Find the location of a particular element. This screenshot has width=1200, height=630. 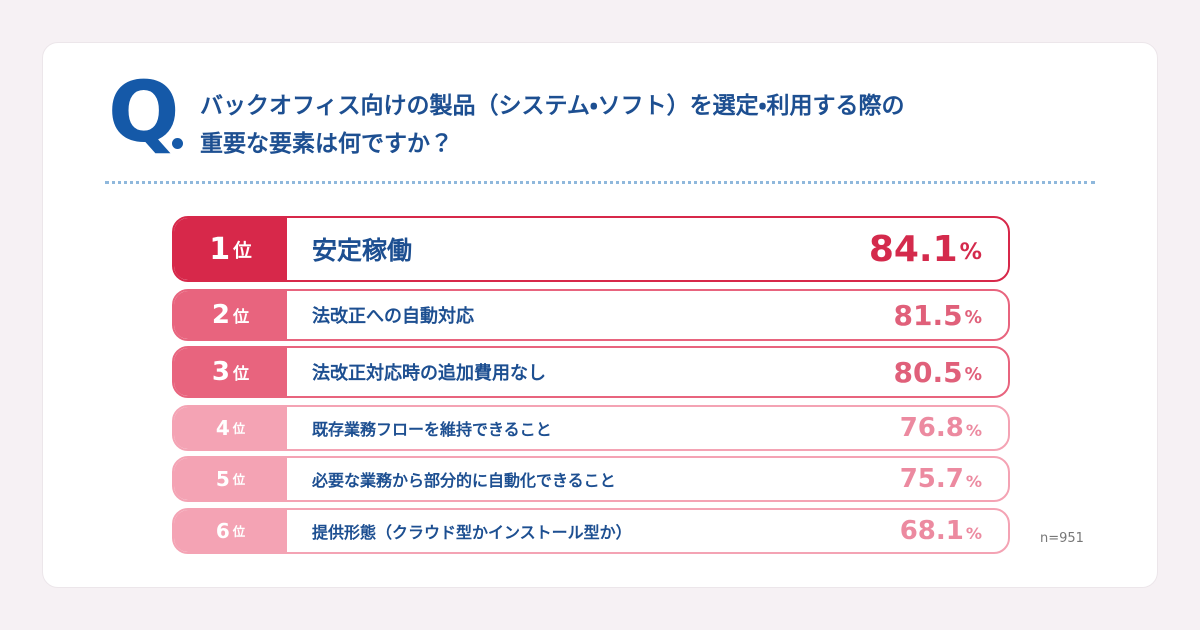

percentage: 80.5% is located at coordinates (938, 372).